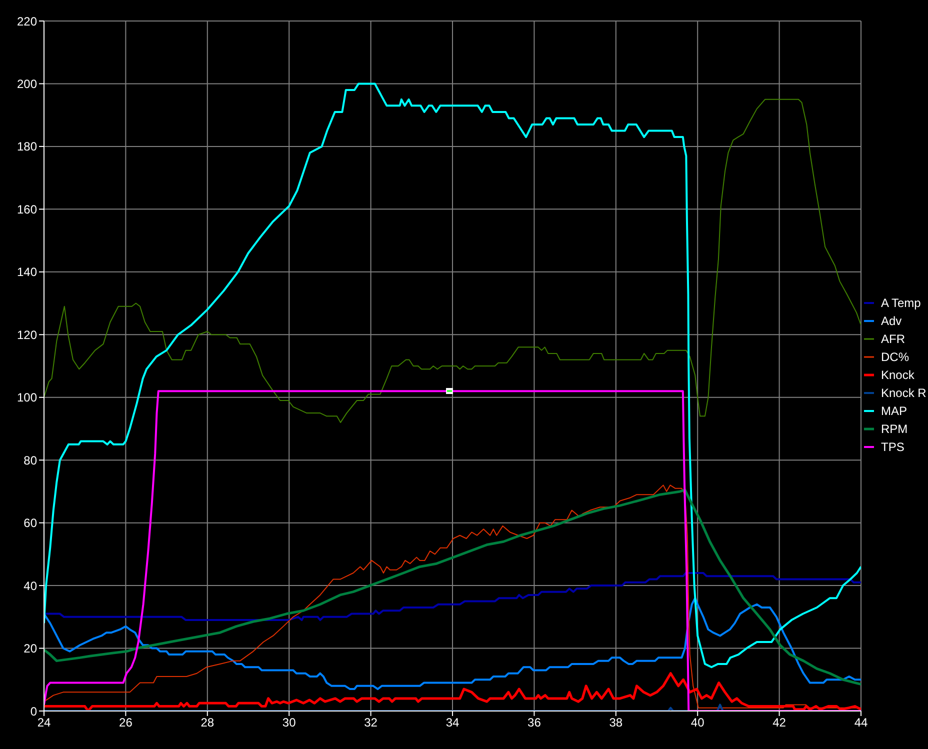  I want to click on x-tick-label: 26, so click(126, 723).